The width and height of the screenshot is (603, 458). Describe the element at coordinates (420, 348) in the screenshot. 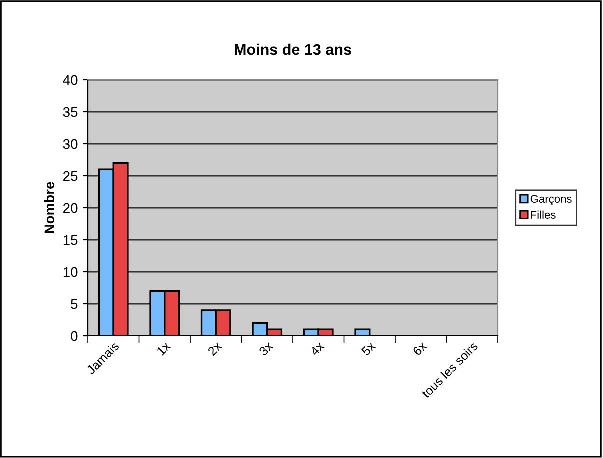

I see `x-tick-label: 6x` at that location.